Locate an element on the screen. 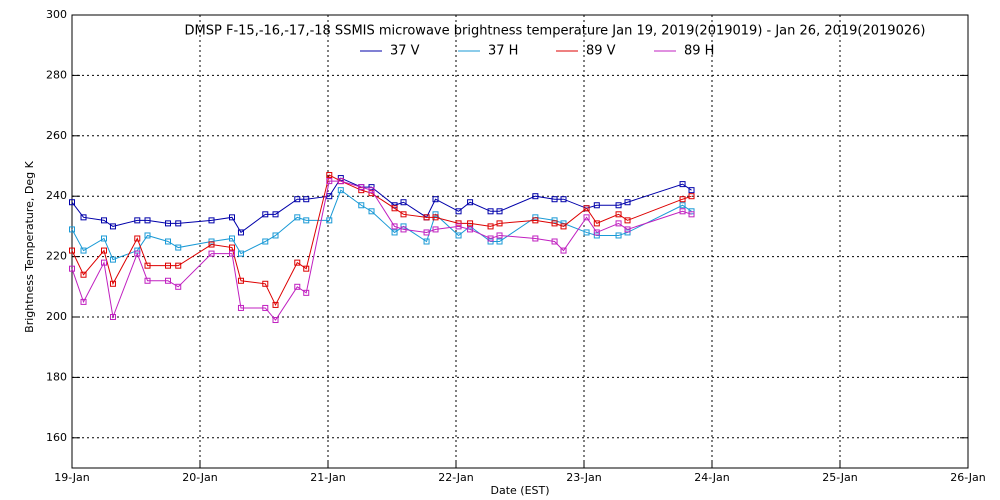 This screenshot has height=500, width=1000. y-tick-label: 300 is located at coordinates (56, 14).